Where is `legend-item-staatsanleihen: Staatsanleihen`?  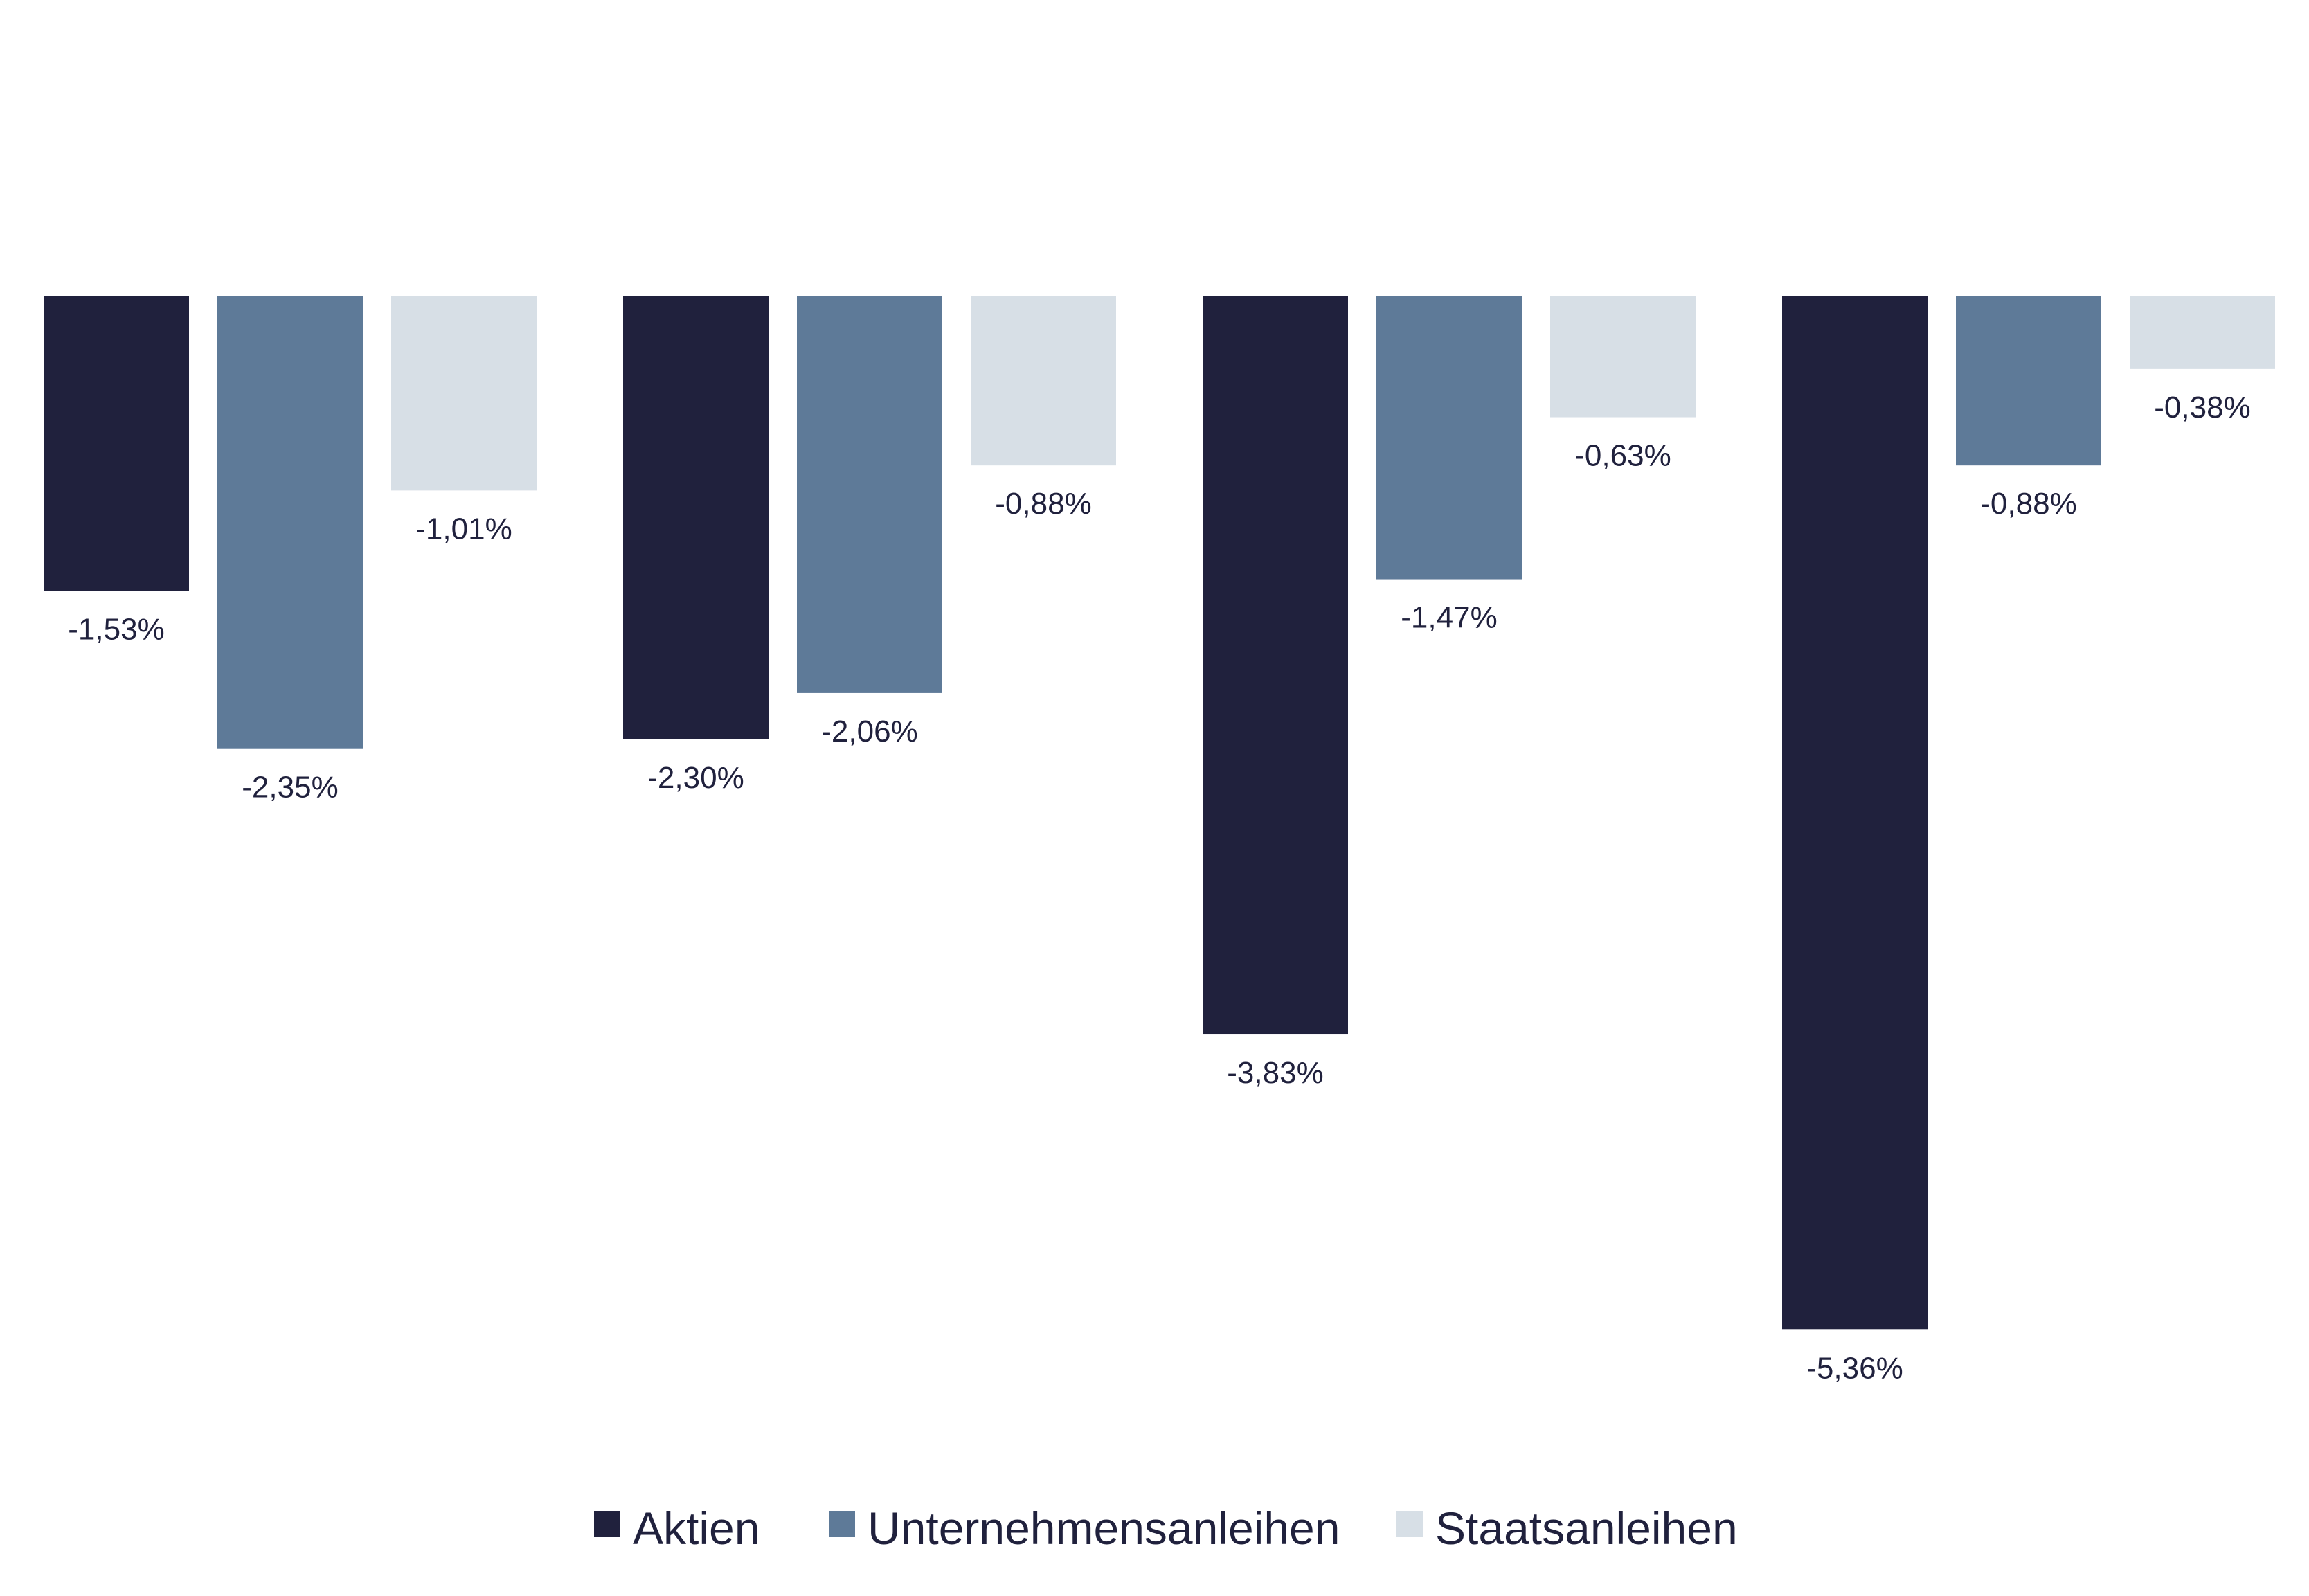
legend-item-staatsanleihen: Staatsanleihen is located at coordinates (1567, 1528).